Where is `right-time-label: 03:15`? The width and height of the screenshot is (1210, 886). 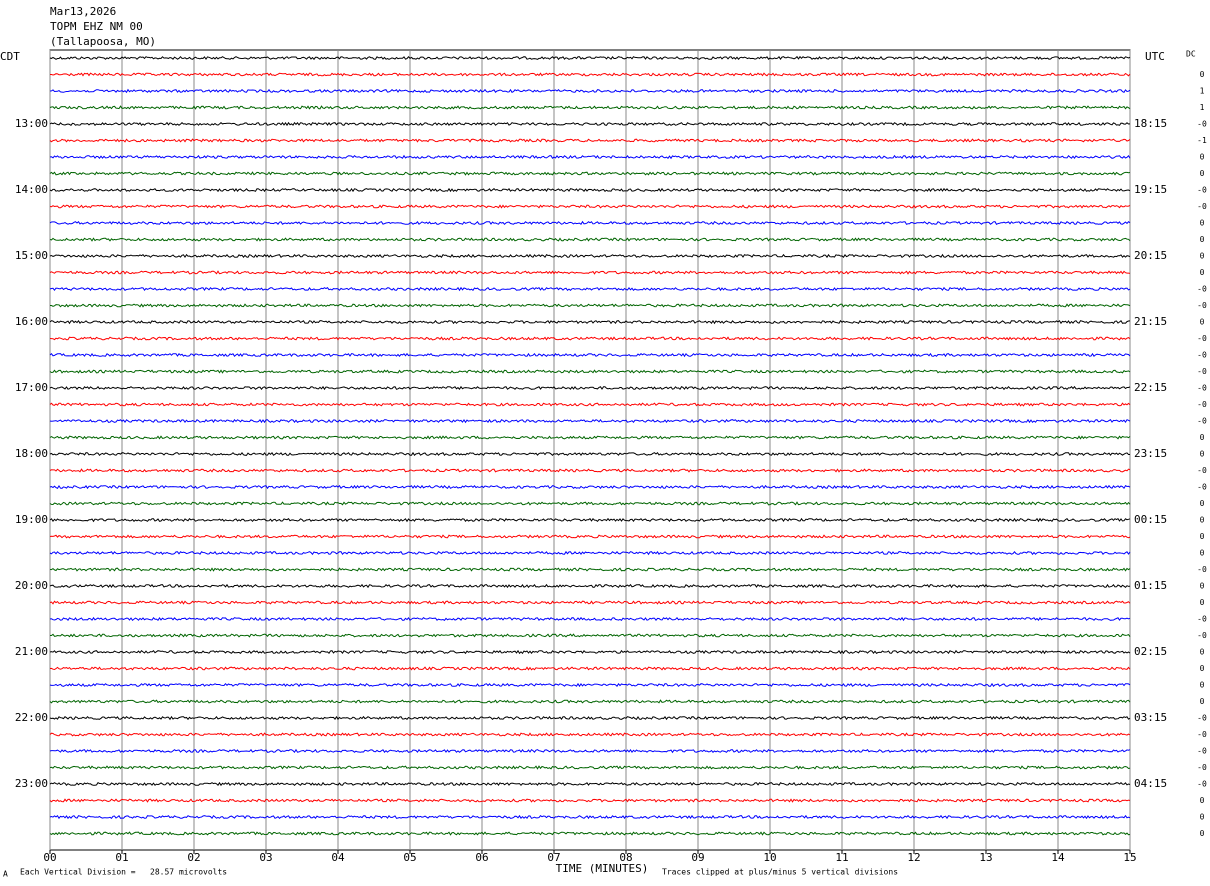
right-time-label: 03:15 is located at coordinates (1150, 717).